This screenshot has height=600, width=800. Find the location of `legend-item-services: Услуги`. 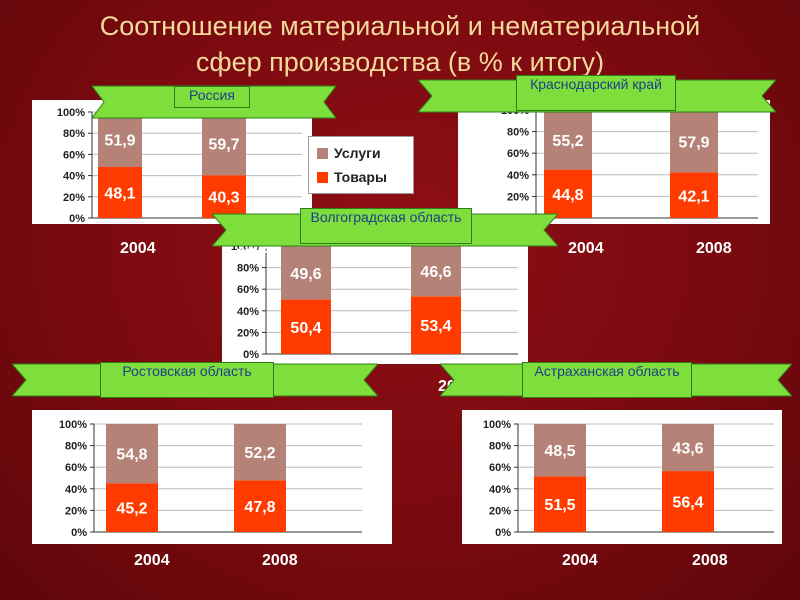

legend-item-services: Услуги is located at coordinates (349, 153).